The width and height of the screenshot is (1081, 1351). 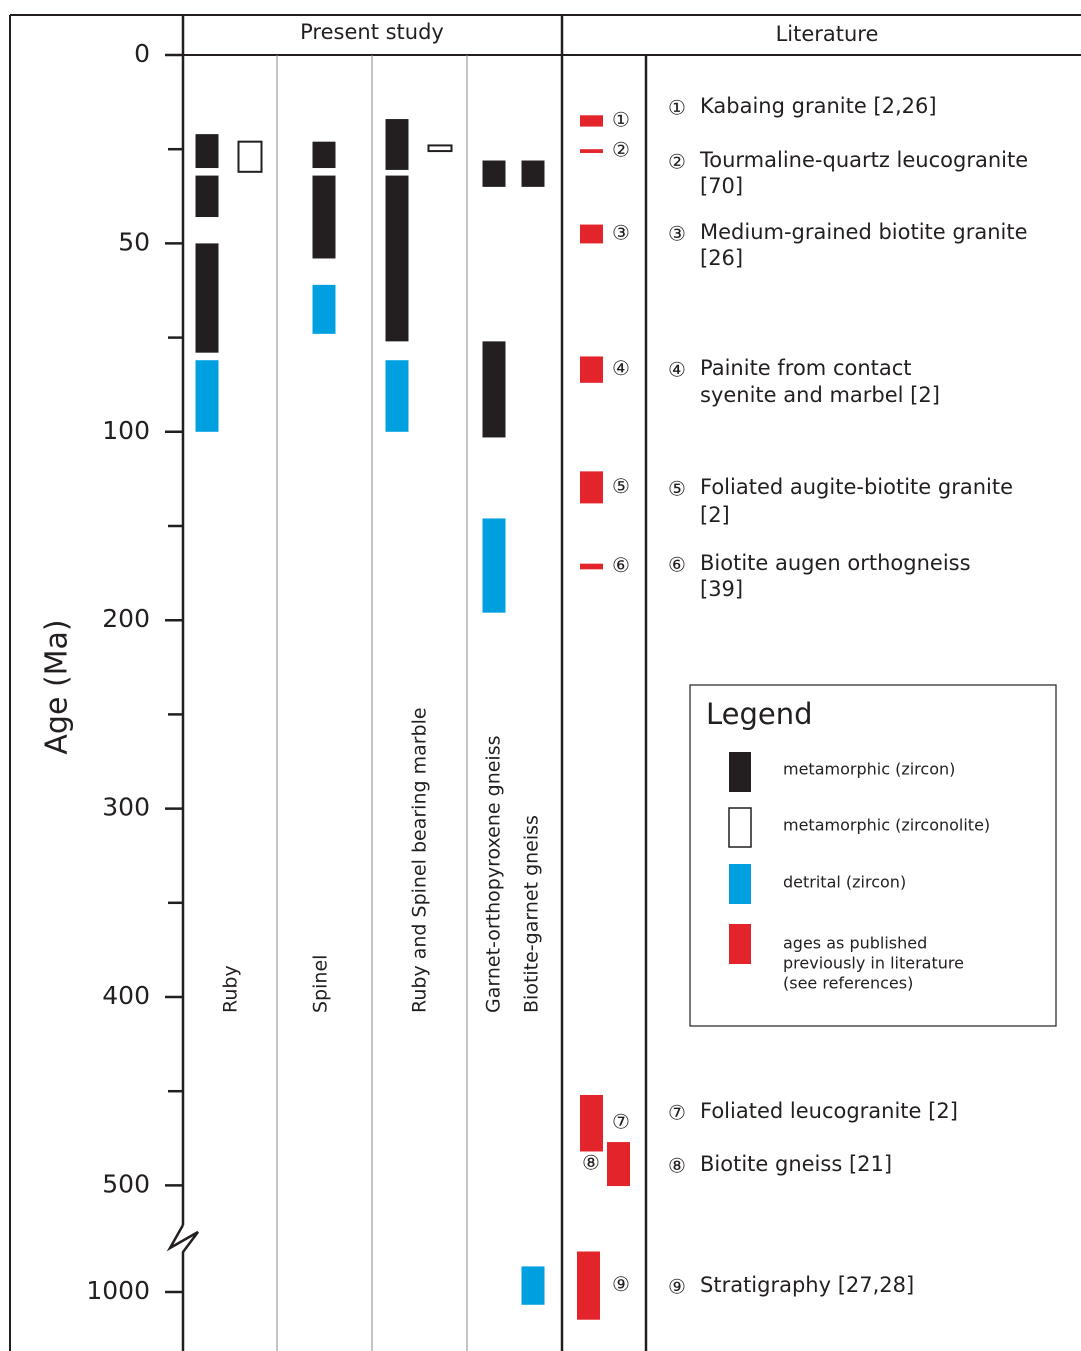 What do you see at coordinates (835, 563) in the screenshot?
I see `literature-label: Biotite augen orthogneiss` at bounding box center [835, 563].